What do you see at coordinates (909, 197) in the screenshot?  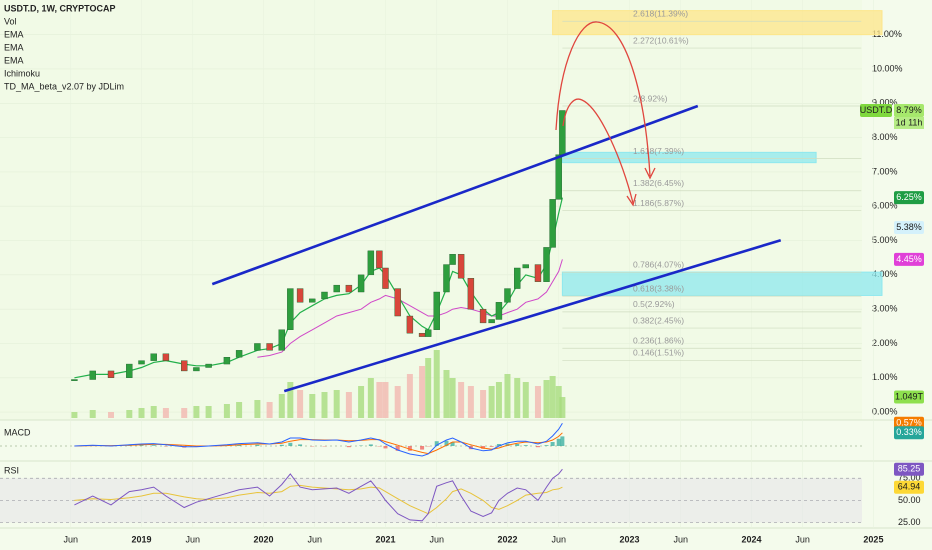 I see `price-badge-label: 6.25%` at bounding box center [909, 197].